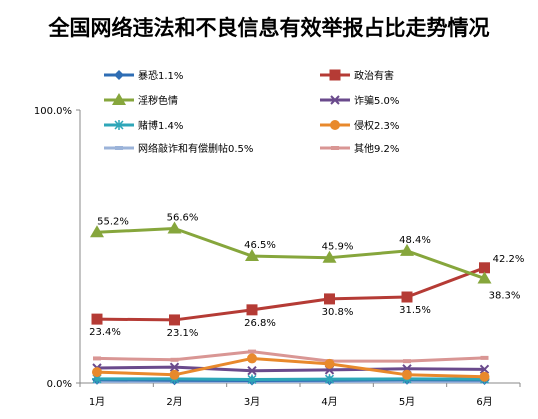 The height and width of the screenshot is (419, 538). Describe the element at coordinates (260, 245) in the screenshot. I see `data-label: 46.5%` at that location.